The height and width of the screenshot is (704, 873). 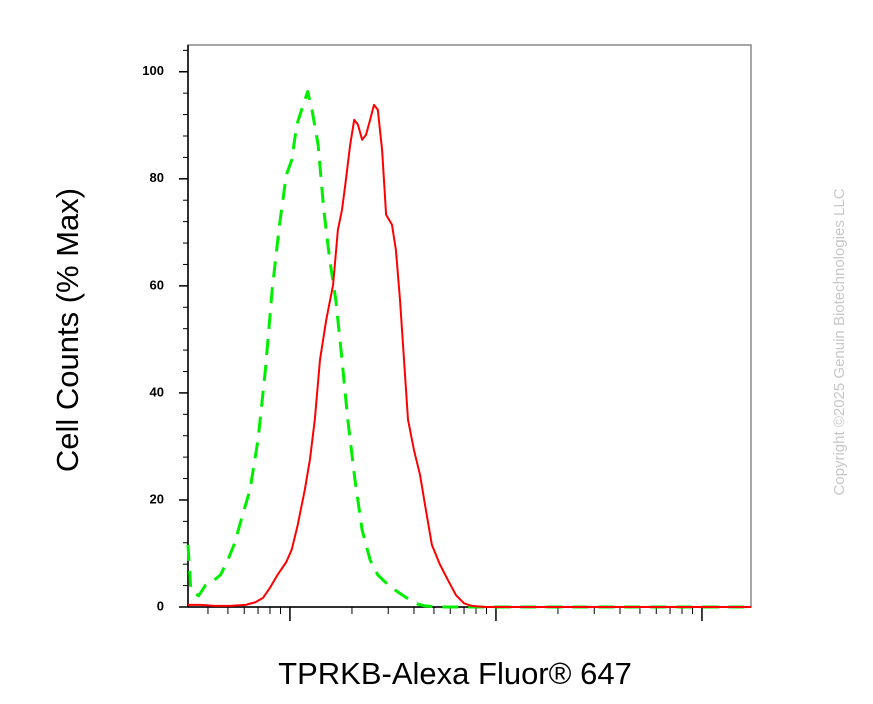 What do you see at coordinates (455, 673) in the screenshot?
I see `x-axis-label: TPRKB-Alexa Fluor® 647` at bounding box center [455, 673].